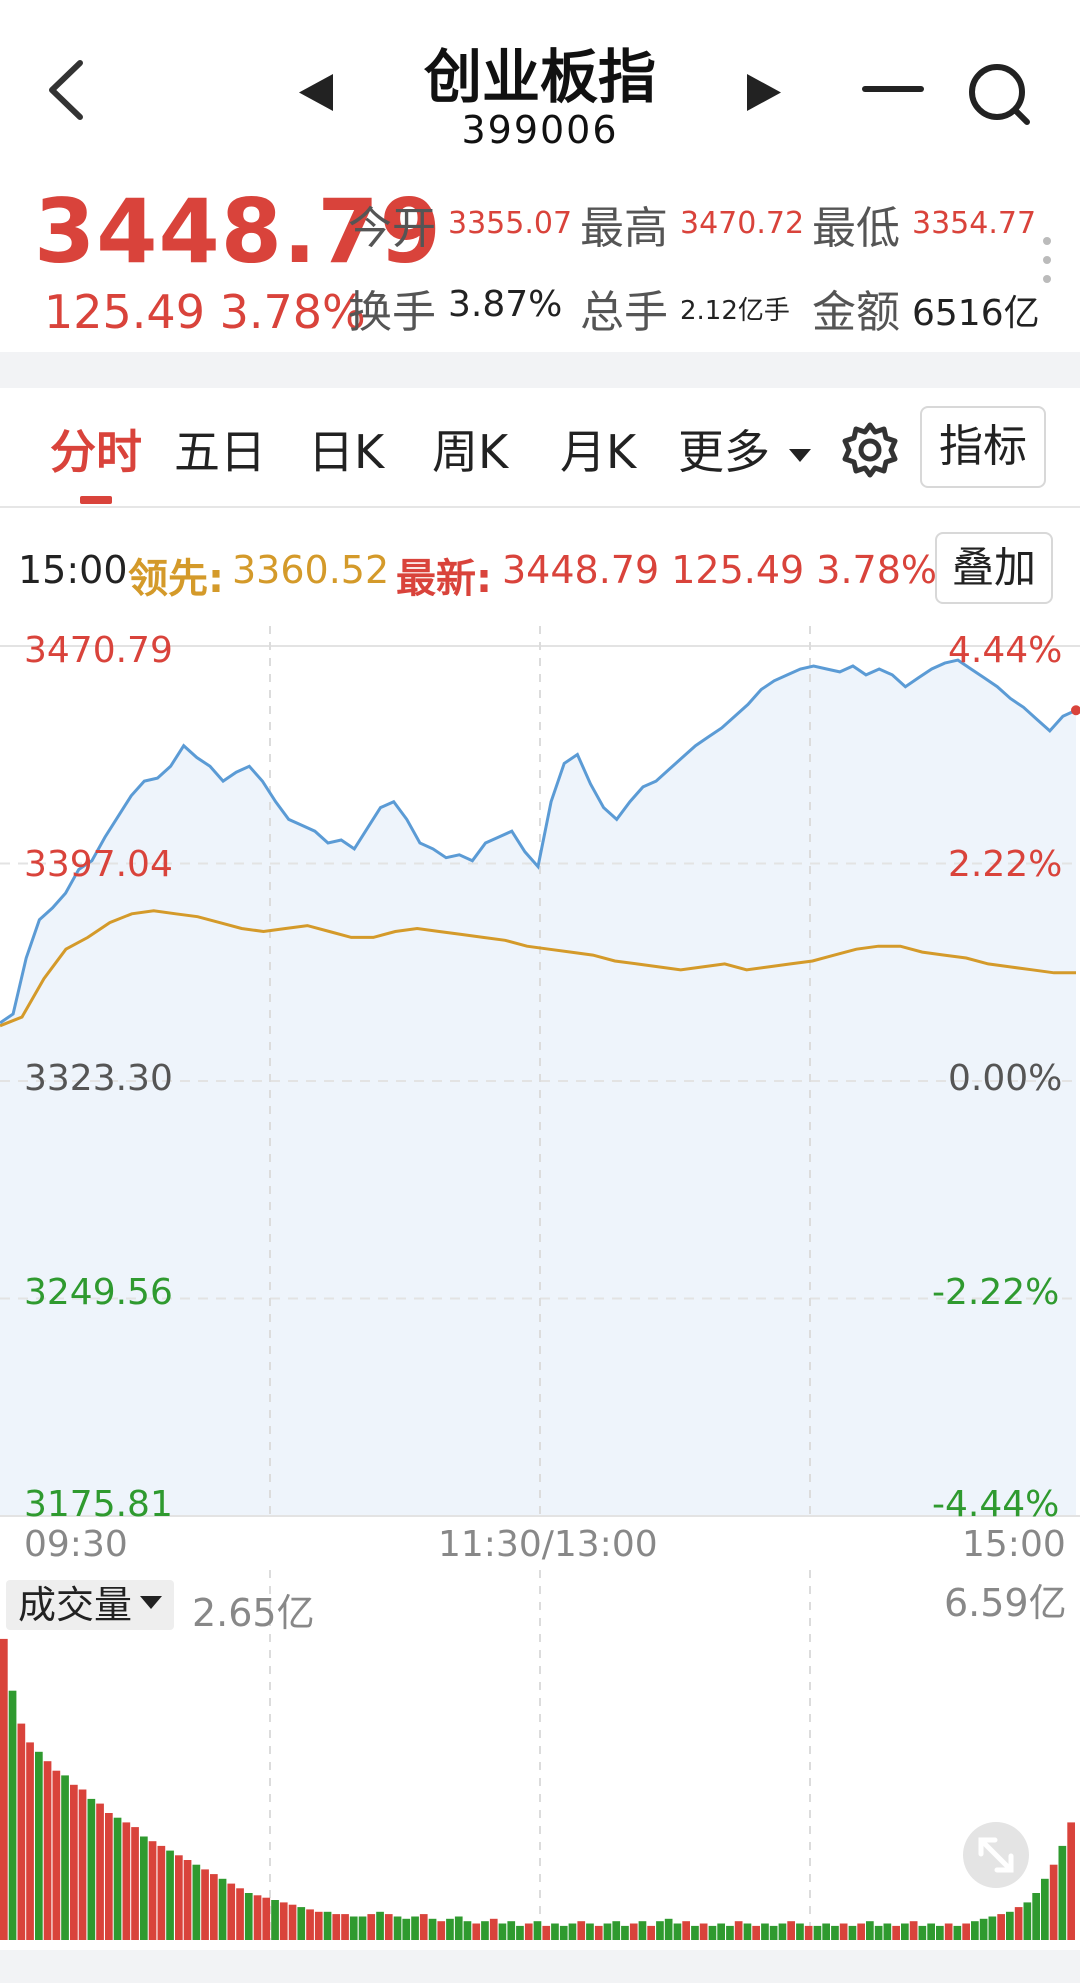  I want to click on series-lead-line, so click(538, 968).